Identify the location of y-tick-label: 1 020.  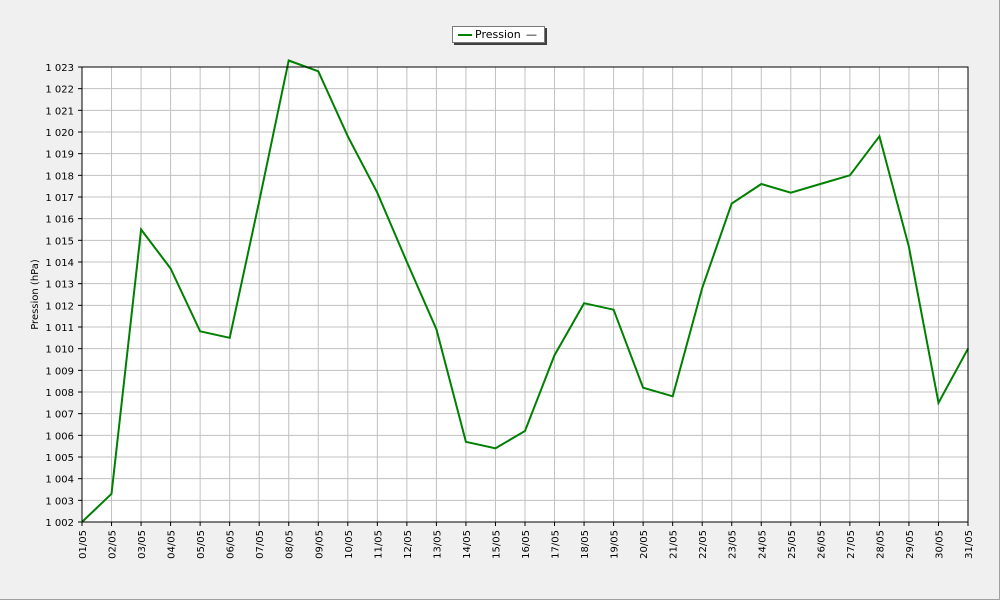
(59, 133).